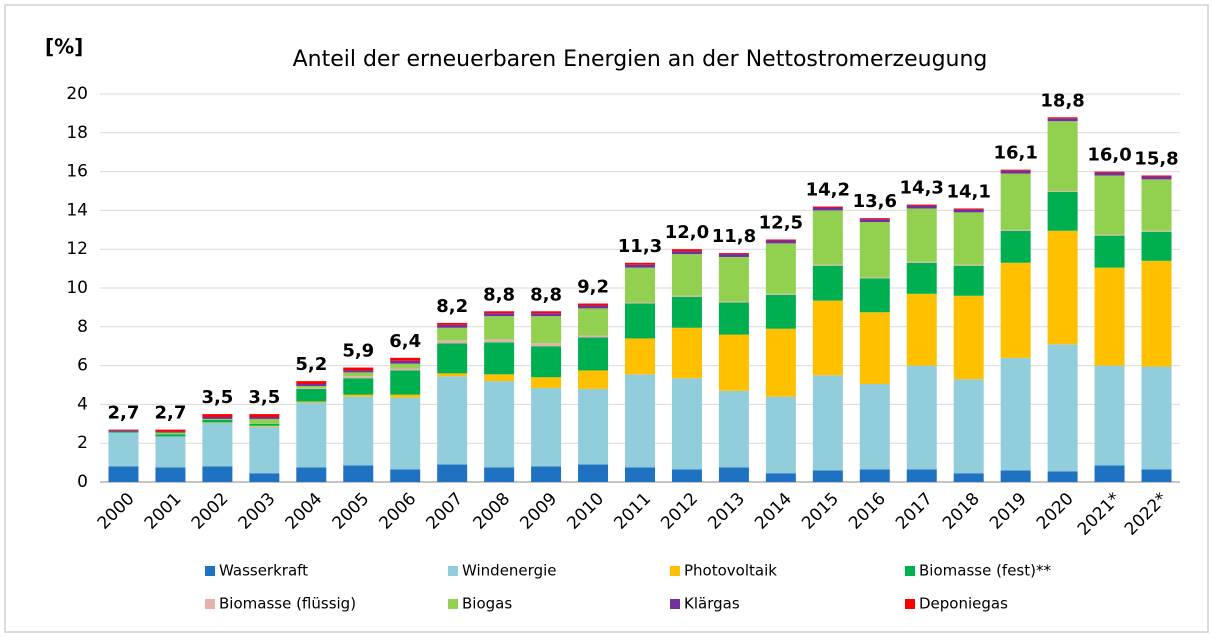 The height and width of the screenshot is (637, 1213). What do you see at coordinates (77, 288) in the screenshot?
I see `y-tick-label: 10` at bounding box center [77, 288].